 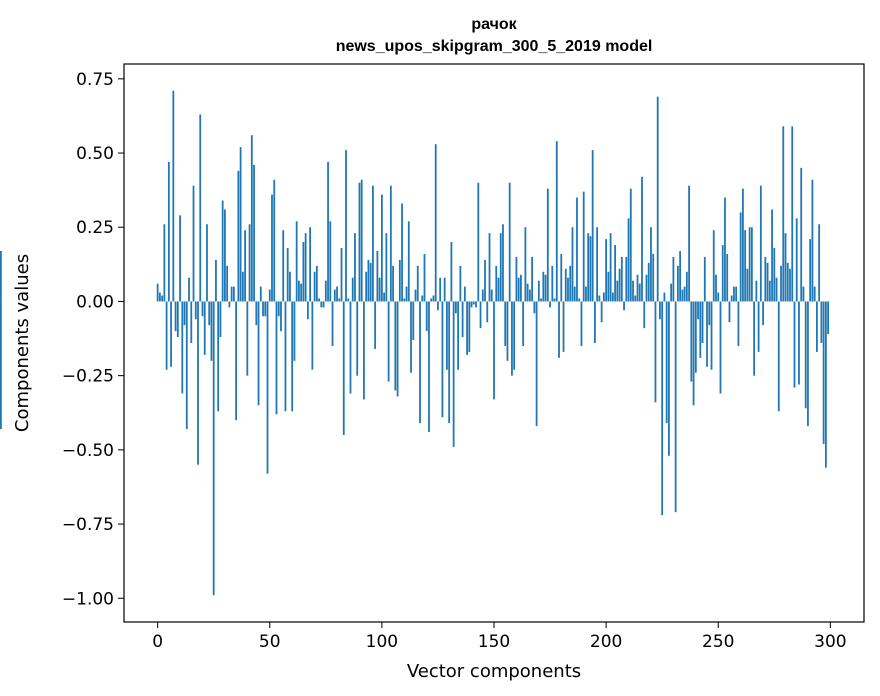 I want to click on x-axis-label: Vector components, so click(x=494, y=671).